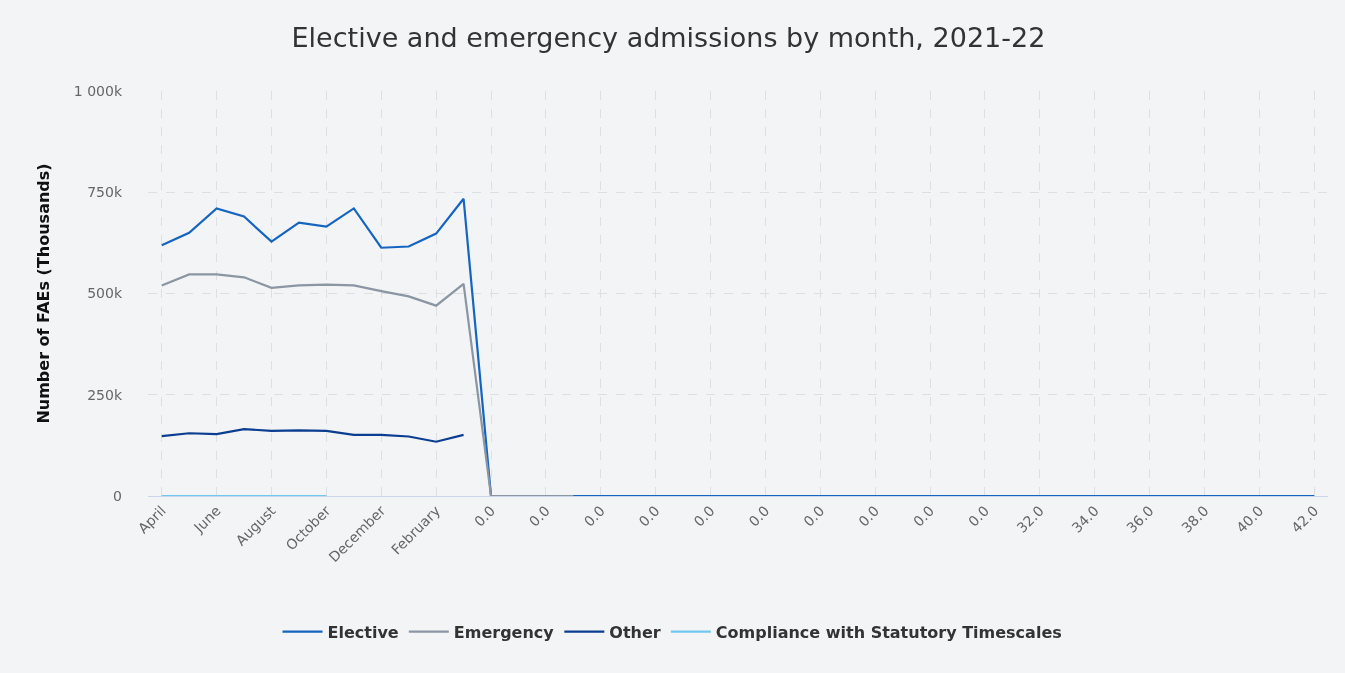 This screenshot has height=673, width=1345. I want to click on legend-label: Other, so click(635, 632).